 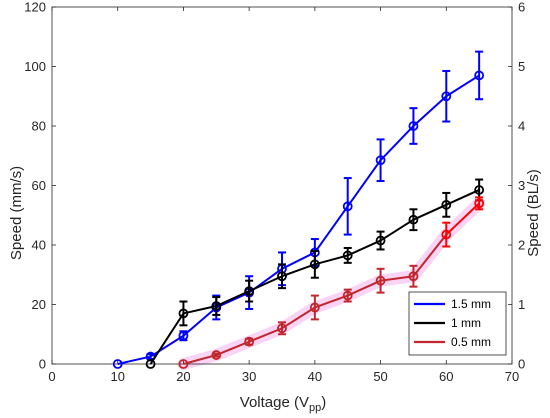 What do you see at coordinates (380, 376) in the screenshot?
I see `x-tick-label: 50` at bounding box center [380, 376].